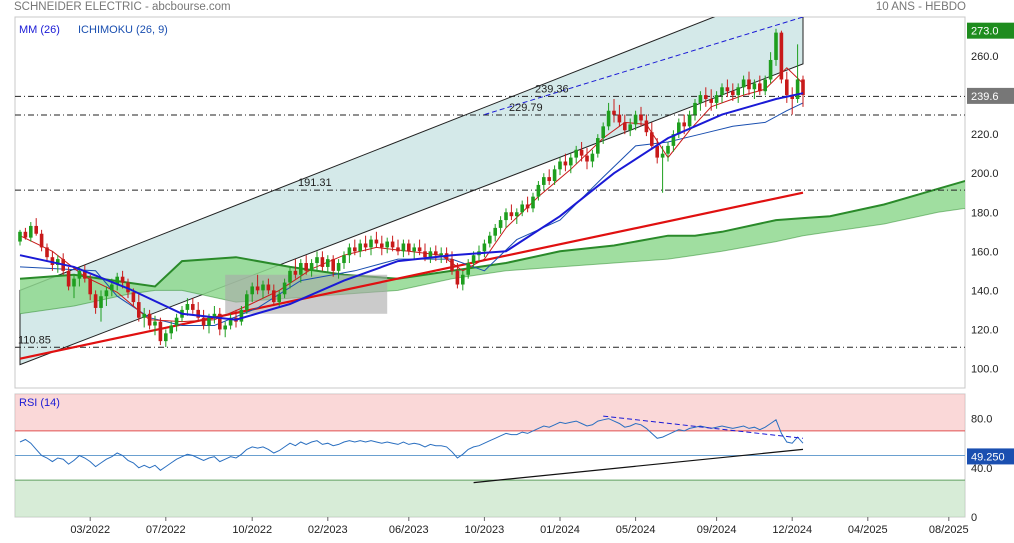 The image size is (1014, 543). What do you see at coordinates (306, 294) in the screenshot?
I see `cloud-bear-segment` at bounding box center [306, 294].